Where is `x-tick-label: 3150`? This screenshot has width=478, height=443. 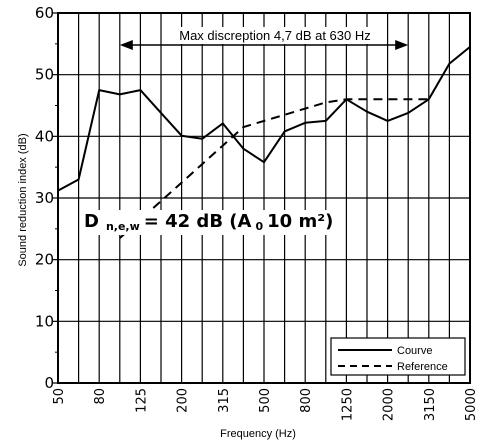
x-tick-label: 3150 is located at coordinates (430, 404).